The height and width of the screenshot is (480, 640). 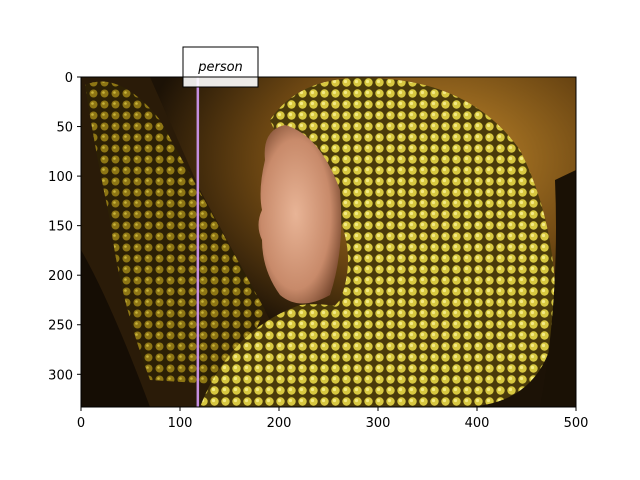 What do you see at coordinates (60, 177) in the screenshot?
I see `y-tick-label: 100` at bounding box center [60, 177].